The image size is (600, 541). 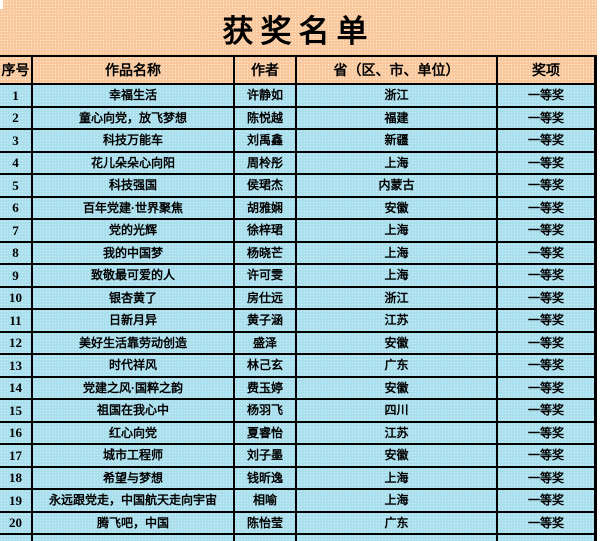 What do you see at coordinates (266, 522) in the screenshot?
I see `cell-author: 陈怡莹` at bounding box center [266, 522].